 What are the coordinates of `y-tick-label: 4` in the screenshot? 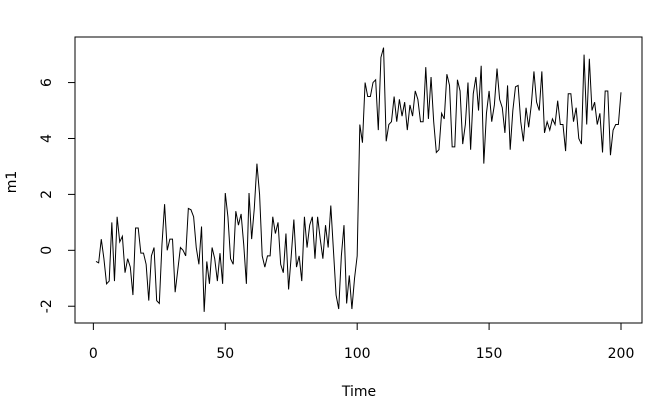 It's located at (47, 138).